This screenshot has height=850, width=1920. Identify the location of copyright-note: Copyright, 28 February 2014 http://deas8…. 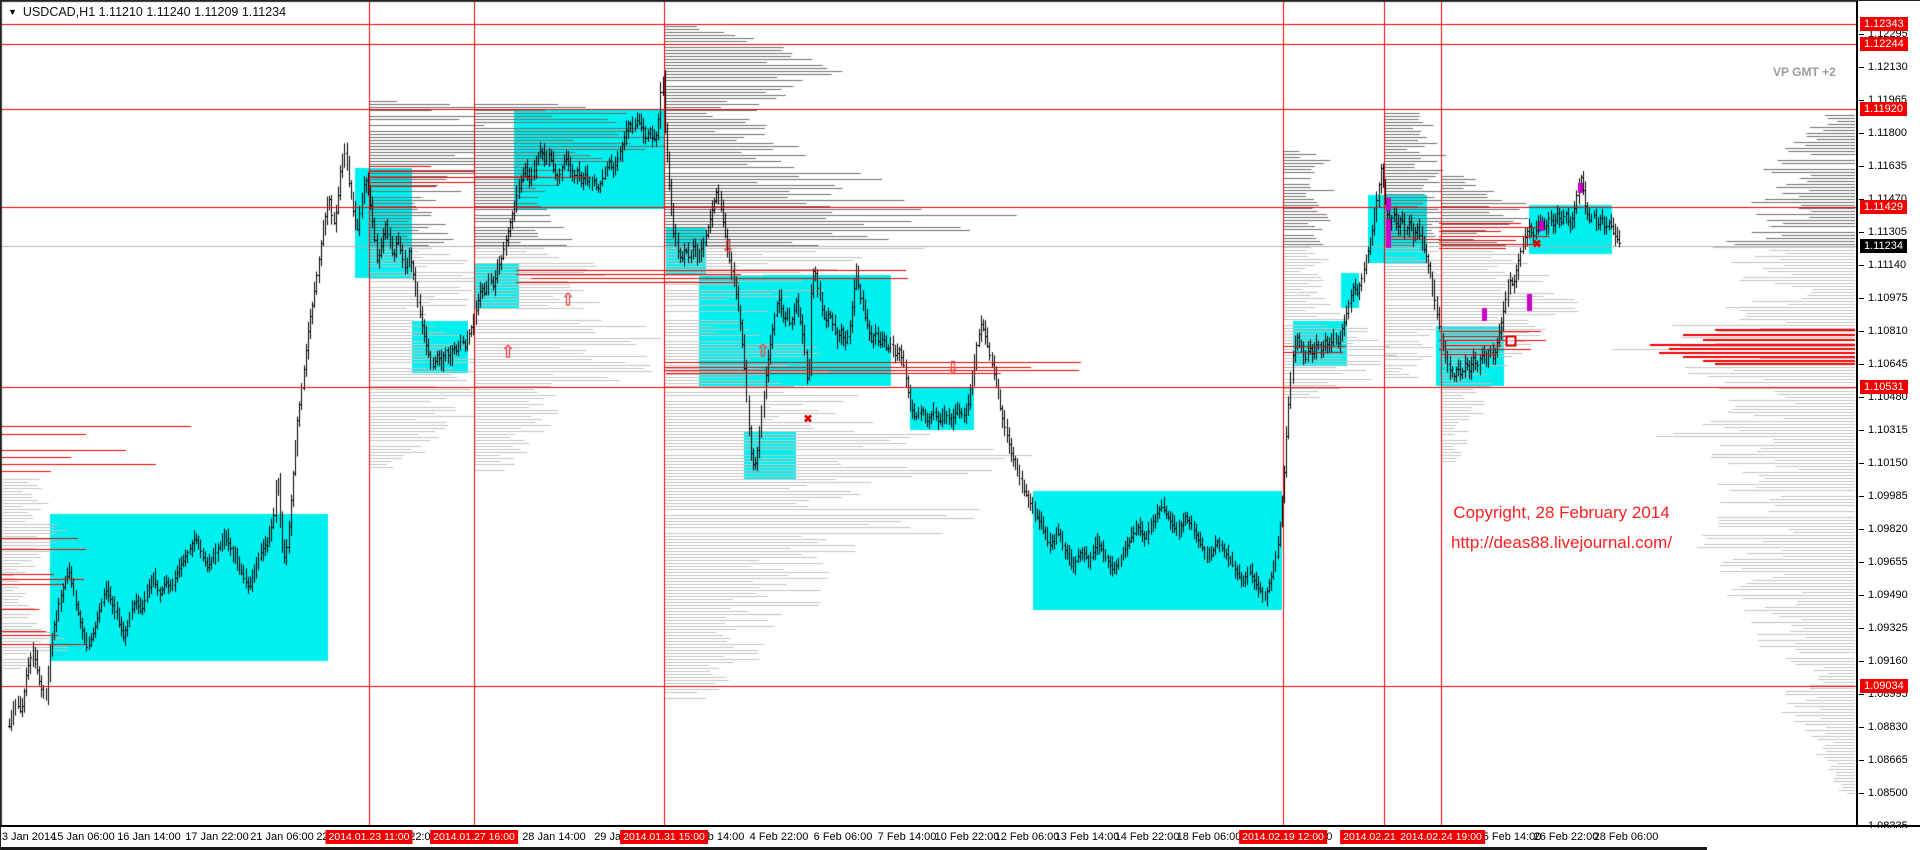
(1561, 528).